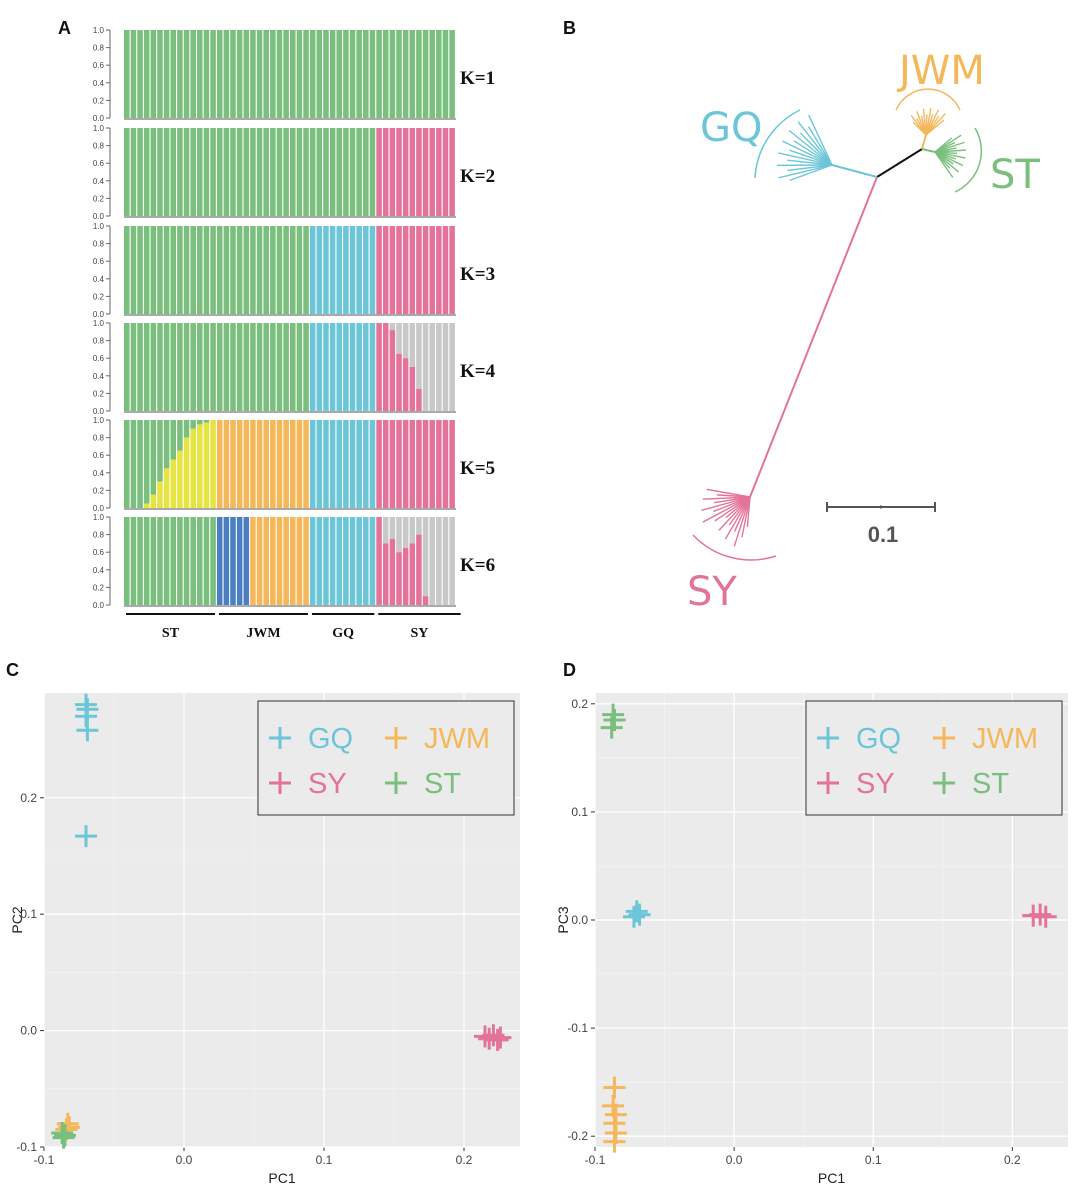 The width and height of the screenshot is (1072, 1189). What do you see at coordinates (26, 1147) in the screenshot?
I see `y-tick-label: -0.1` at bounding box center [26, 1147].